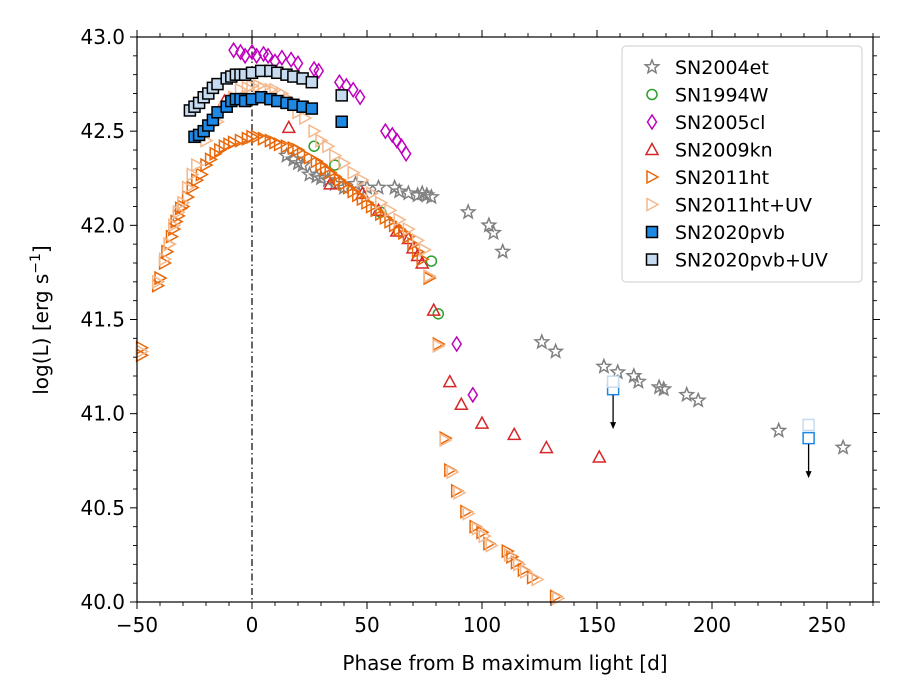 Image resolution: width=900 pixels, height=700 pixels. What do you see at coordinates (353, 222) in the screenshot?
I see `series-sn2005cl` at bounding box center [353, 222].